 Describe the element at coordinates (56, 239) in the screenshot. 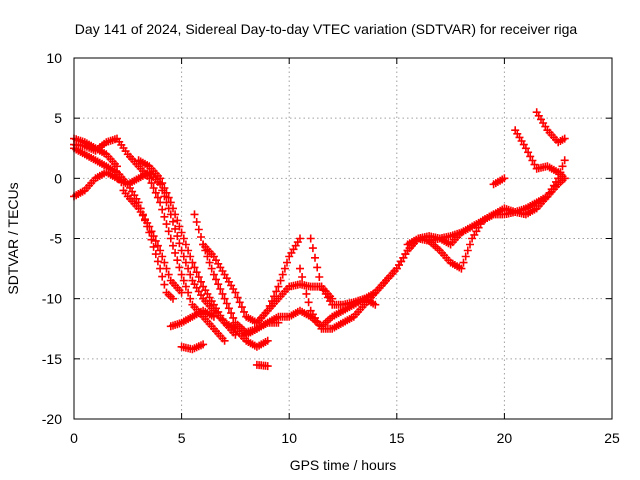

I see `y-tick-label: -5` at that location.